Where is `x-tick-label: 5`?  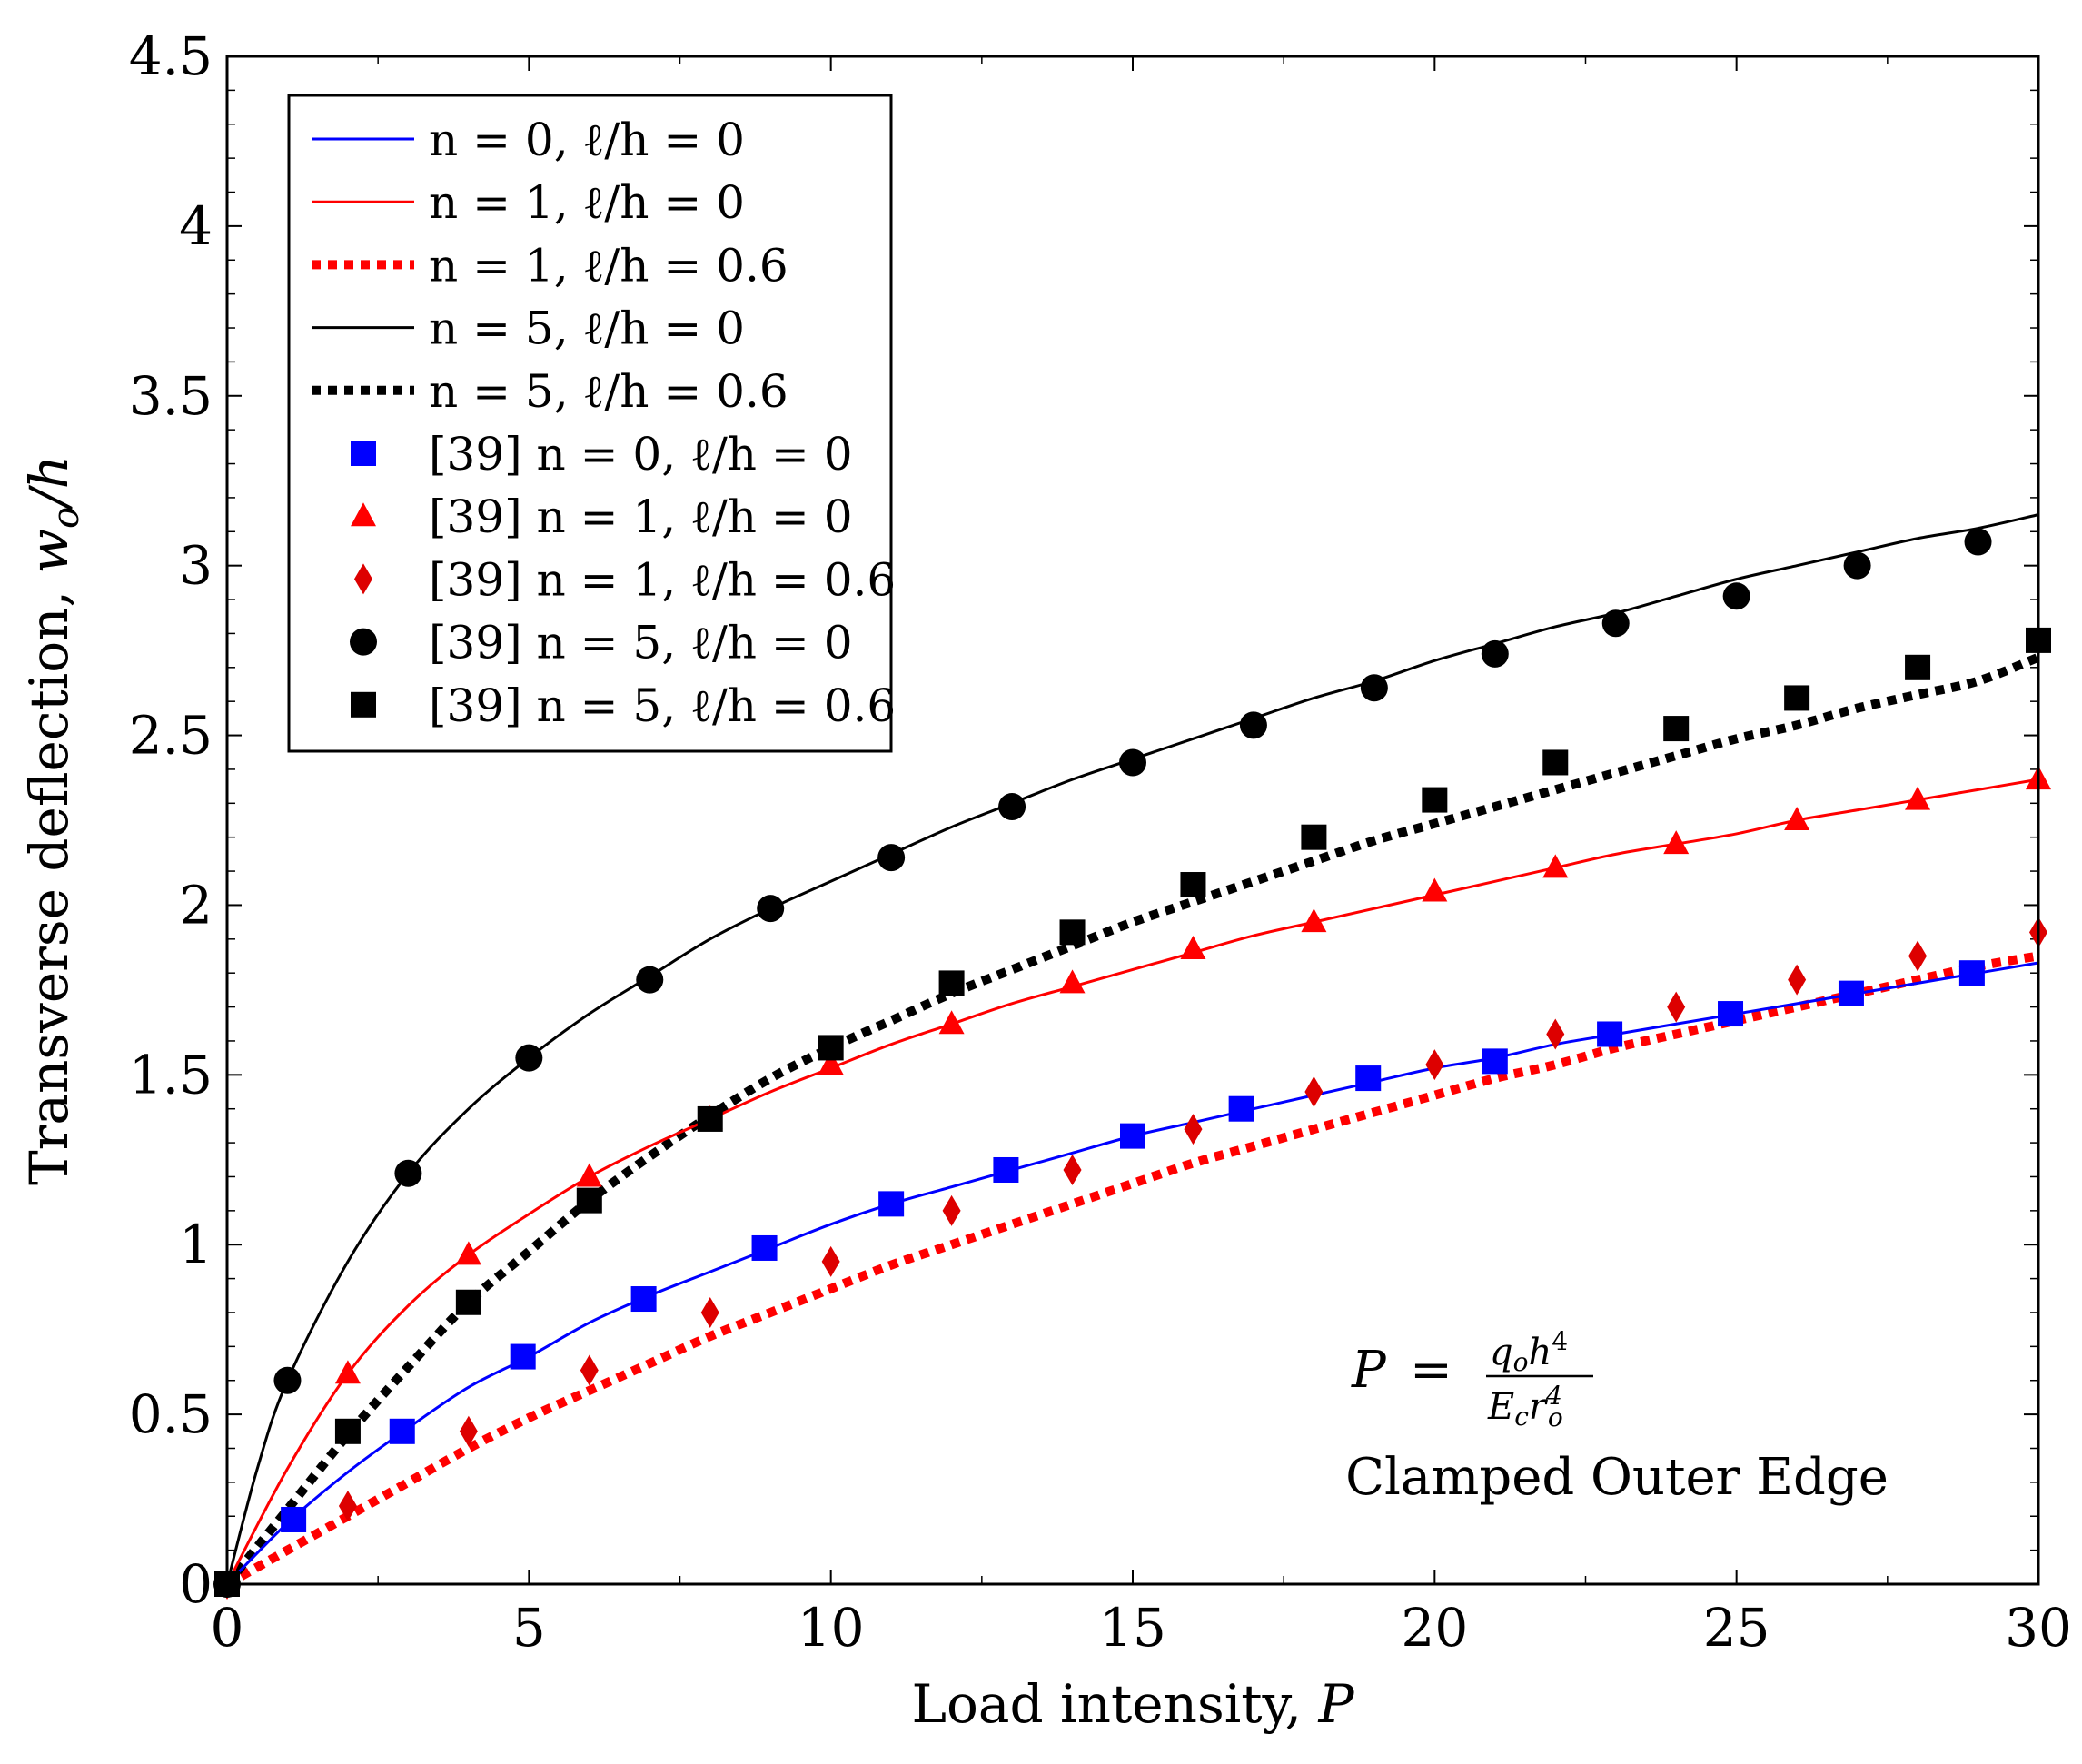
x-tick-label: 5 is located at coordinates (529, 1628).